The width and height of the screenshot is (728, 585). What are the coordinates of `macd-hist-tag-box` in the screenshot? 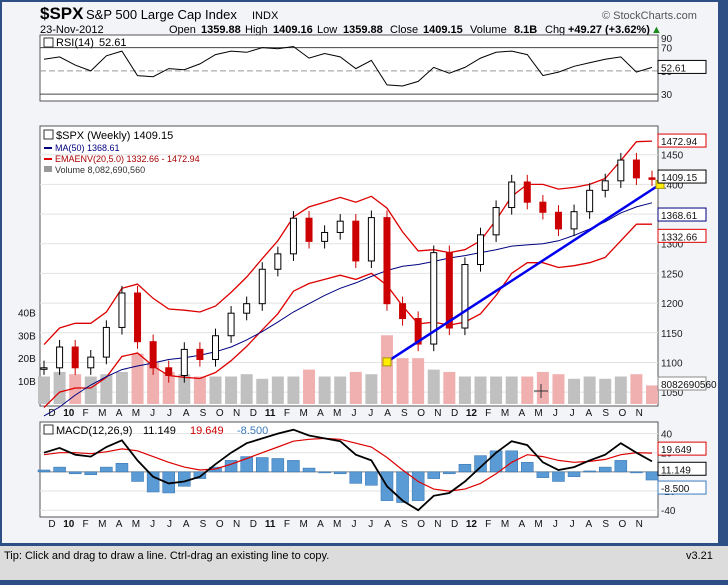 It's located at (682, 487).